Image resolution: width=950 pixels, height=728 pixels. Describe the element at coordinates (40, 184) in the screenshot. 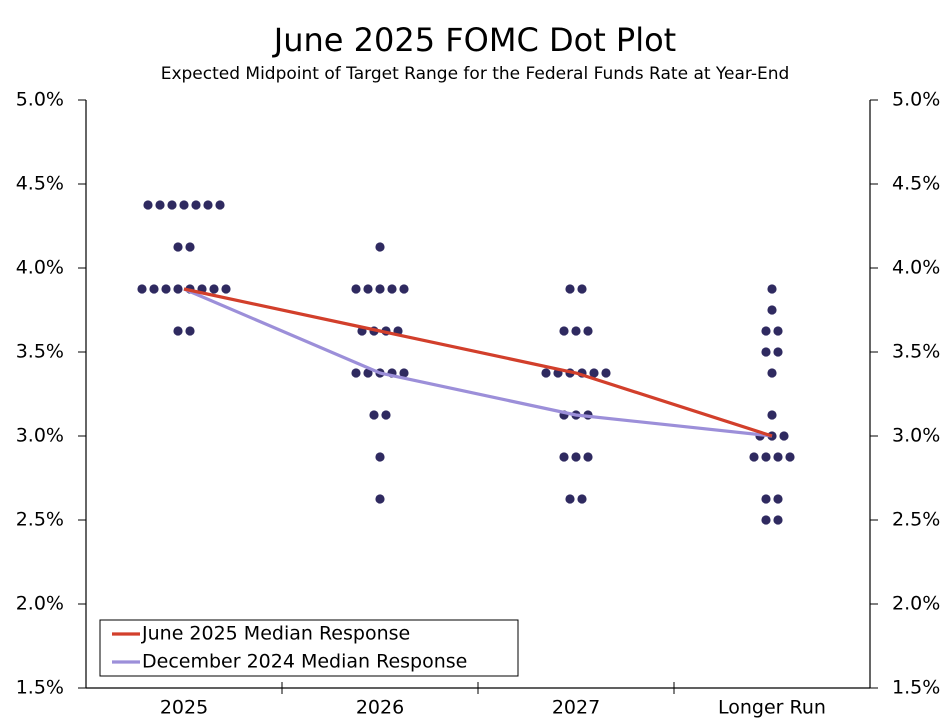

I see `y-tick-label: 4.5%` at that location.